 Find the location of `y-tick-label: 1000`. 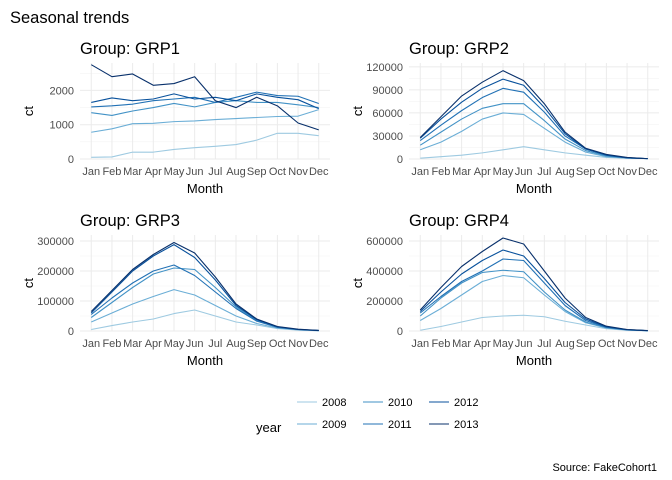

y-tick-label: 1000 is located at coordinates (62, 126).